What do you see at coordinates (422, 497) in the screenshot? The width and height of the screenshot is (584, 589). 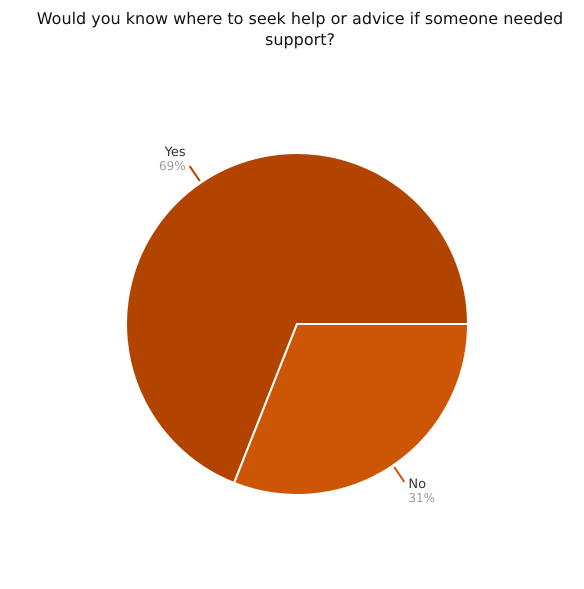 I see `data-label: 31%` at bounding box center [422, 497].